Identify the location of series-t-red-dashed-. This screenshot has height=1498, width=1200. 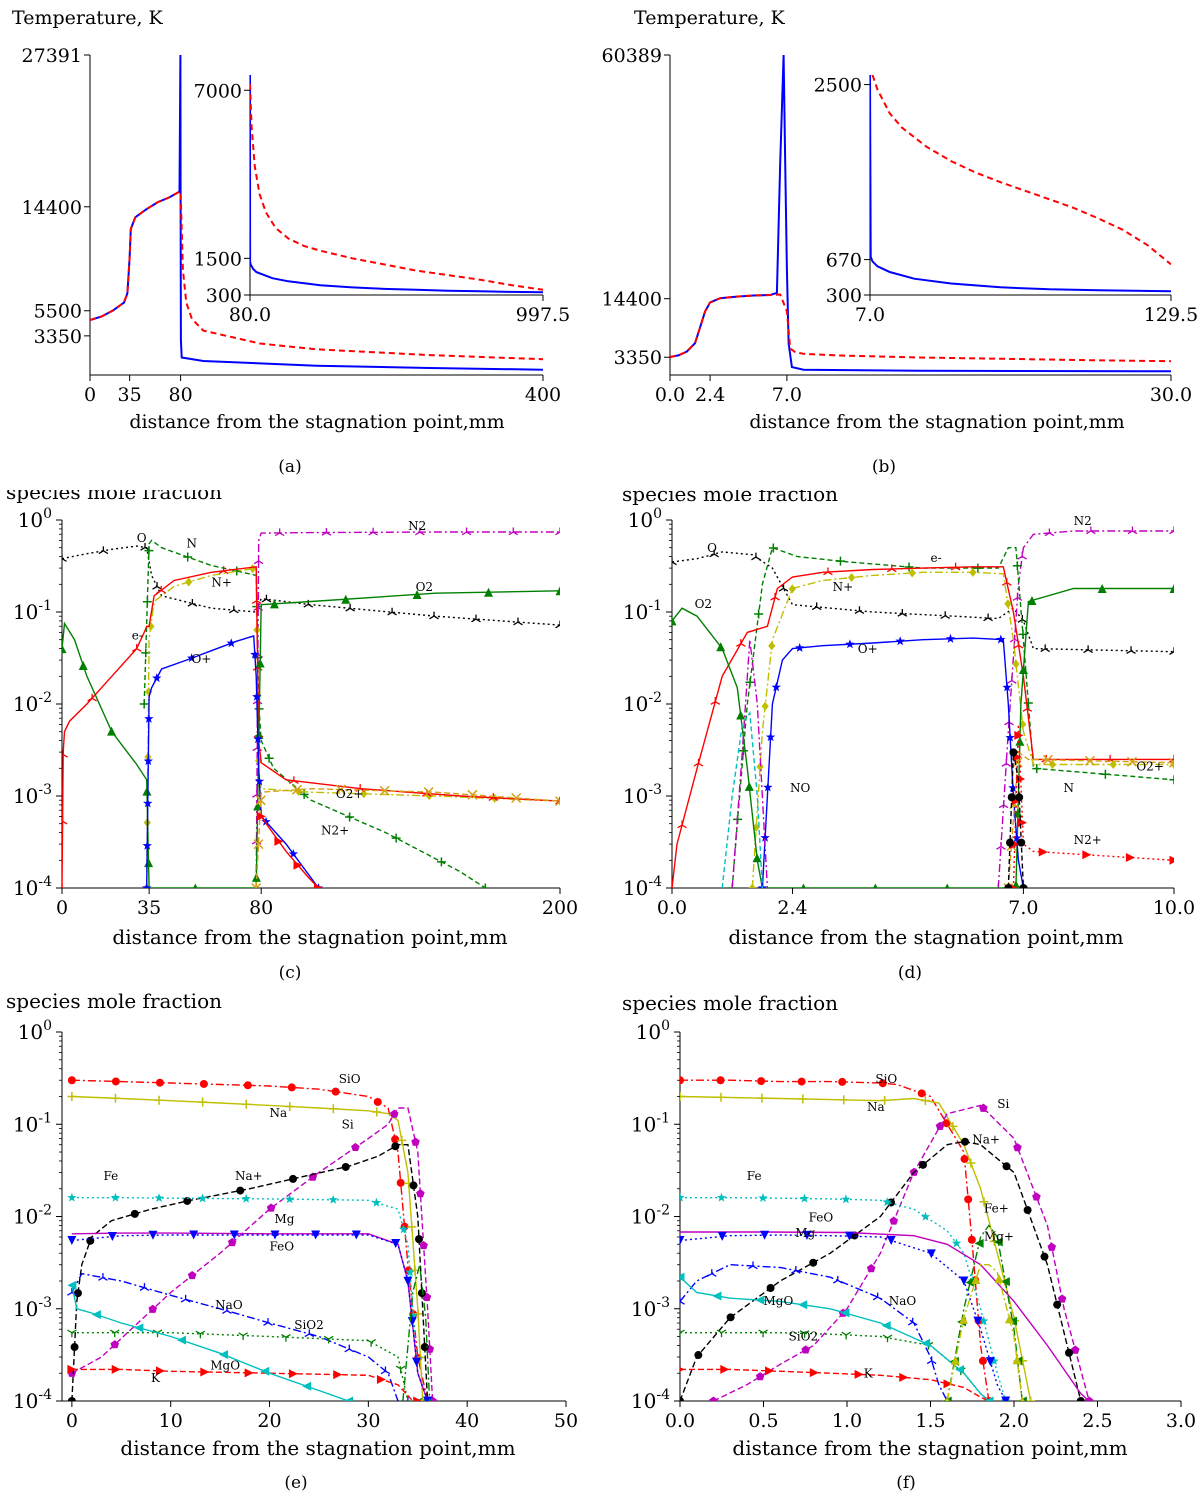
(316, 275).